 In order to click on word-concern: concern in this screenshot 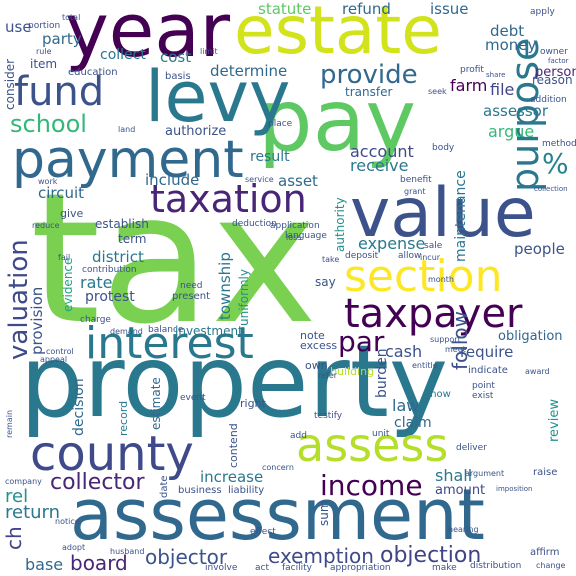, I will do `click(278, 468)`.